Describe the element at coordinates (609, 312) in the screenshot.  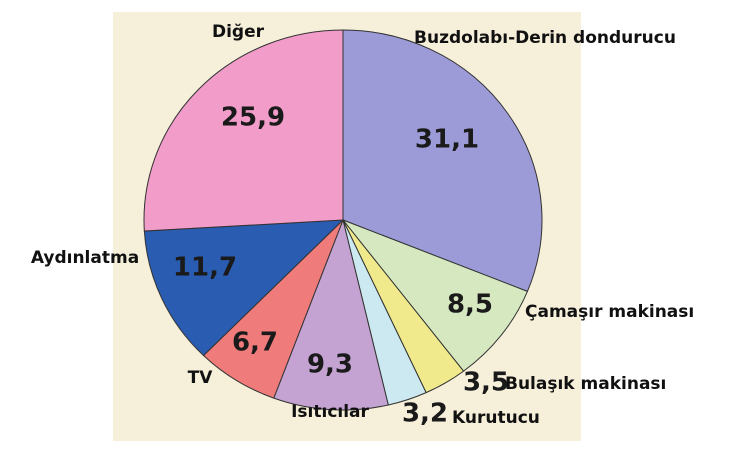
I see `category-label: Çamaşır makinası` at that location.